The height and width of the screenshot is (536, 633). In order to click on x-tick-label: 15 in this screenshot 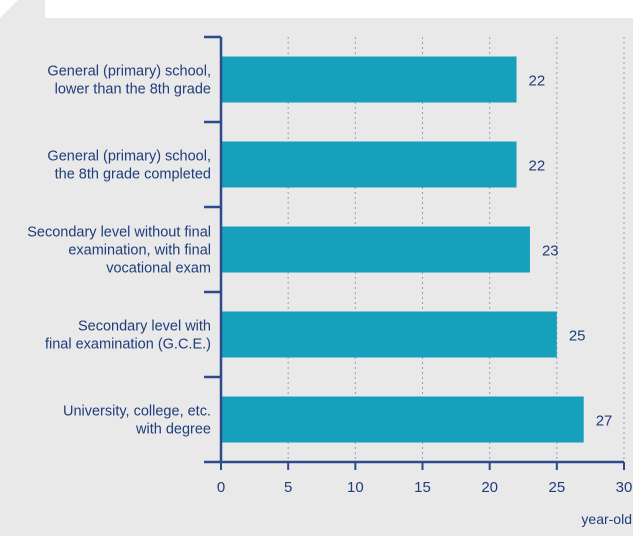, I will do `click(422, 487)`.